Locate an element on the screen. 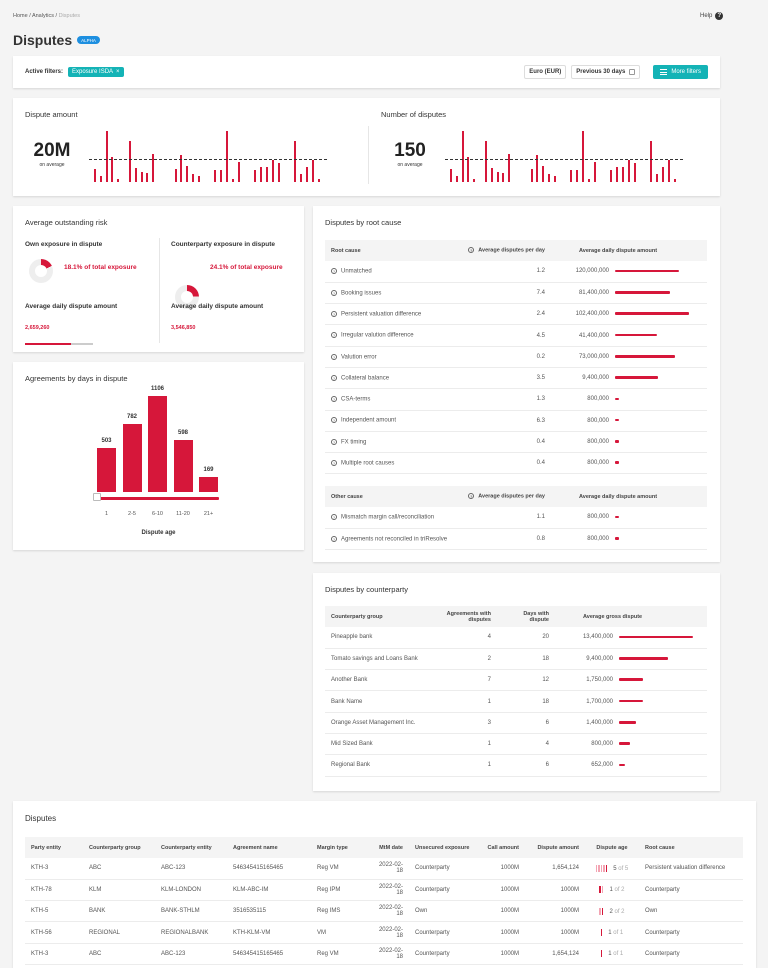 This screenshot has width=768, height=968. avg-cell: 0.4 is located at coordinates (505, 442).